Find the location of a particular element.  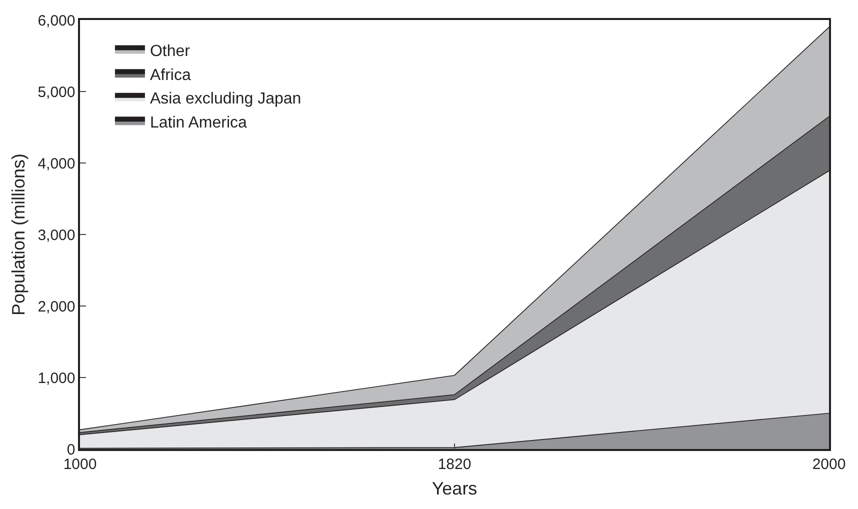

y-axis-title: Population (millions) is located at coordinates (18, 234).